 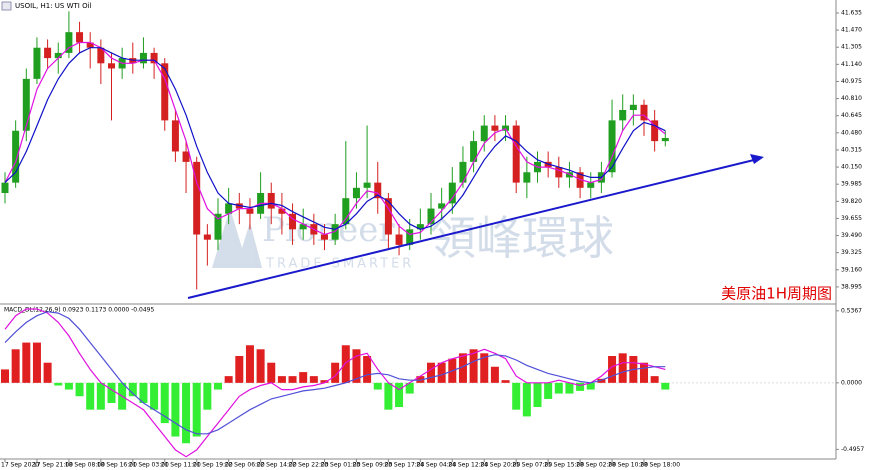 I want to click on annotation: 美原油1H周期图, so click(x=776, y=294).